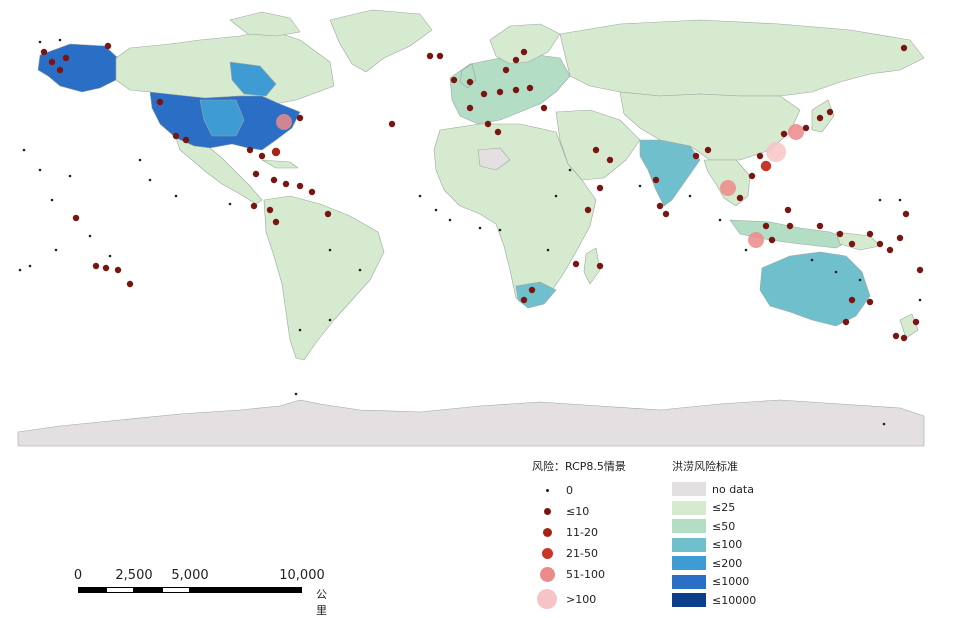 The width and height of the screenshot is (960, 618). Describe the element at coordinates (592, 532) in the screenshot. I see `risk-legend-item: 11-20` at that location.